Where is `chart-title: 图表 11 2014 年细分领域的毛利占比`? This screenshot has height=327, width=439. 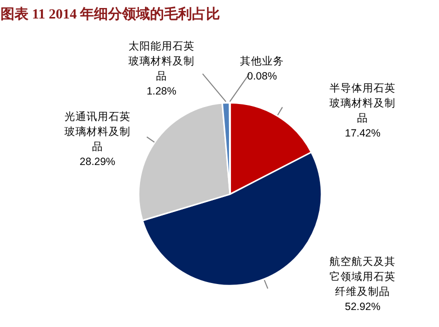
chart-title: 图表 11 2014 年细分领域的毛利占比 is located at coordinates (110, 14).